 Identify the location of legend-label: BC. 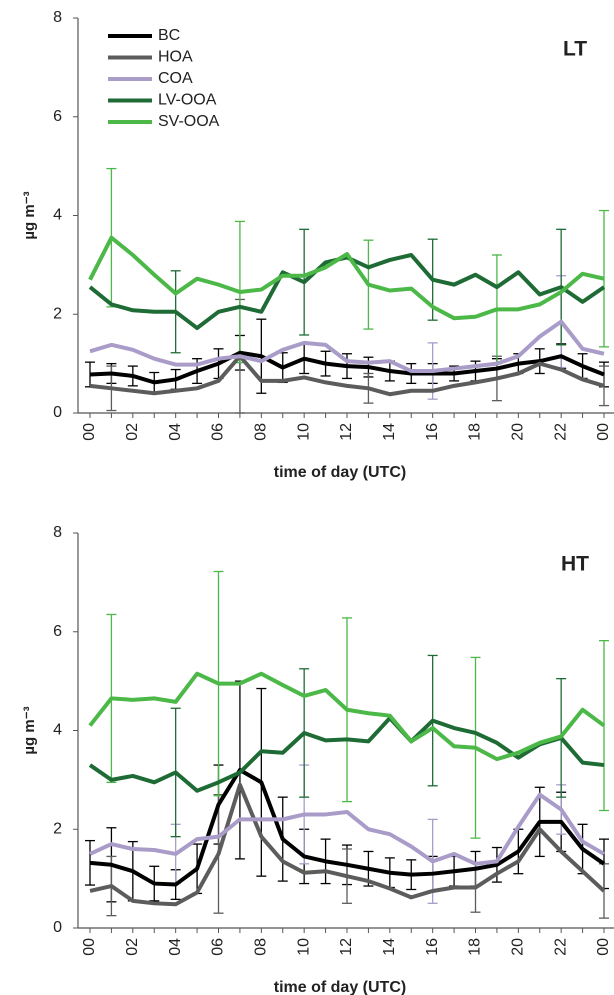
(169, 35).